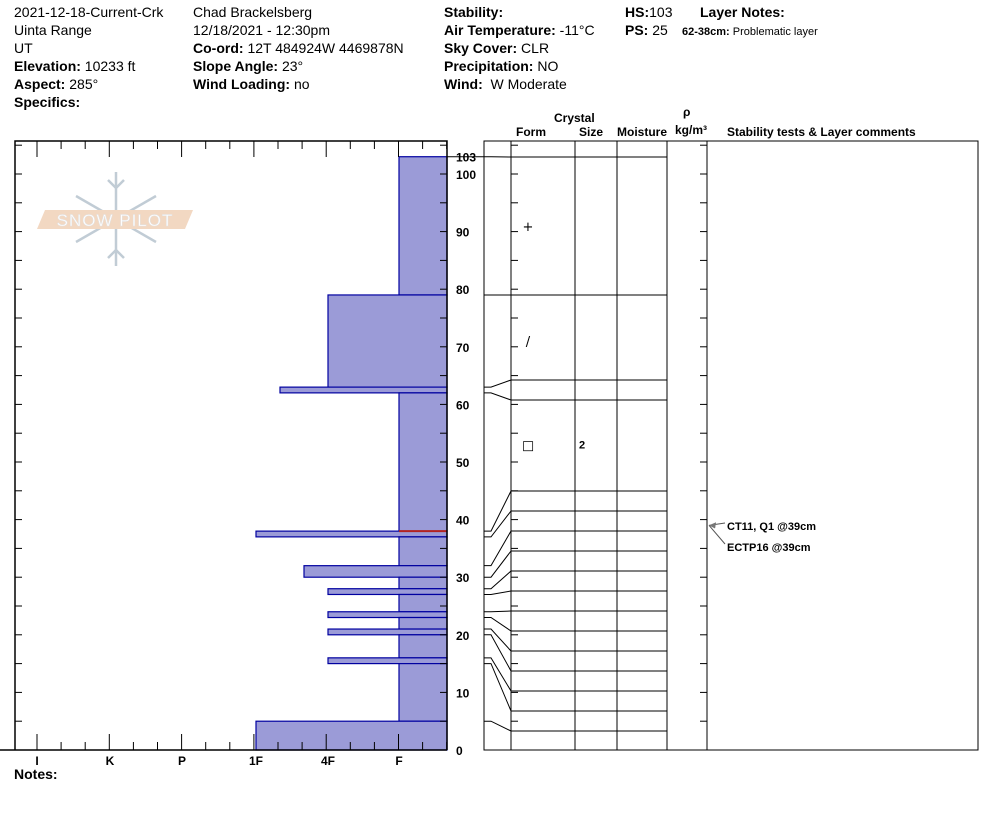 This screenshot has width=994, height=840. What do you see at coordinates (528, 227) in the screenshot?
I see `crystal-form-symbol: +` at bounding box center [528, 227].